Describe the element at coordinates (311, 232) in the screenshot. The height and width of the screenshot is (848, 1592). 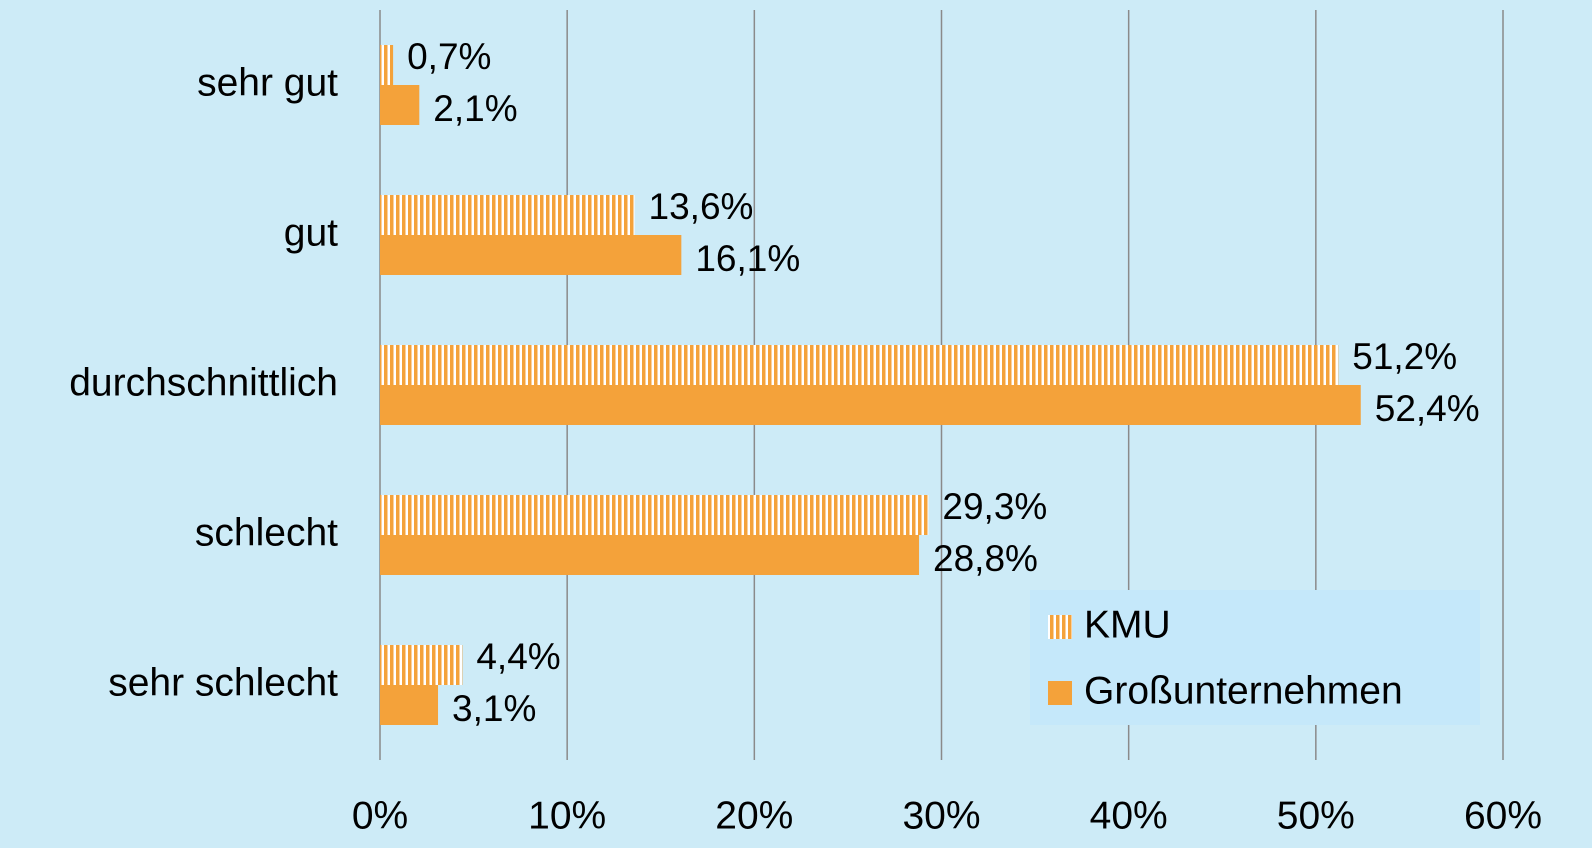
I see `category-label: gut` at that location.